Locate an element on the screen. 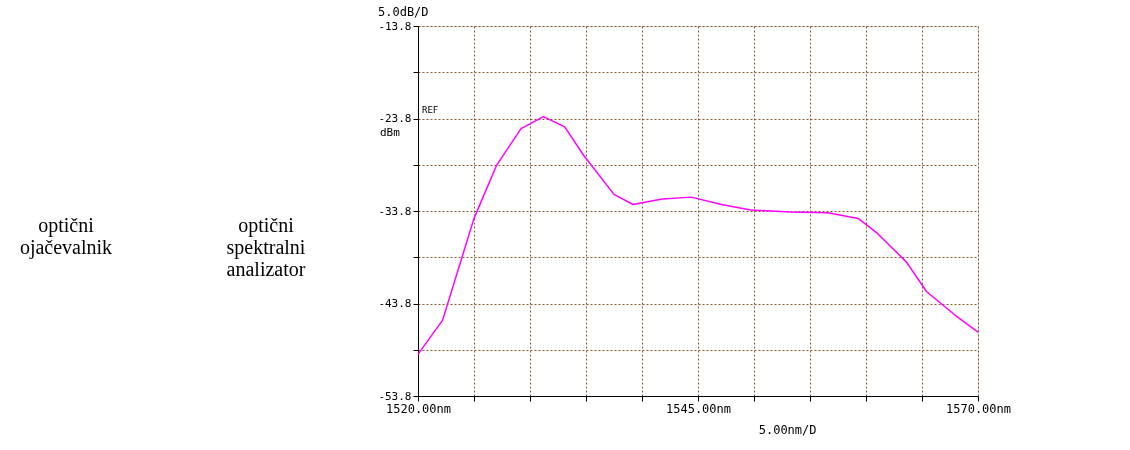  text: optični spektralni analizator is located at coordinates (266, 247).